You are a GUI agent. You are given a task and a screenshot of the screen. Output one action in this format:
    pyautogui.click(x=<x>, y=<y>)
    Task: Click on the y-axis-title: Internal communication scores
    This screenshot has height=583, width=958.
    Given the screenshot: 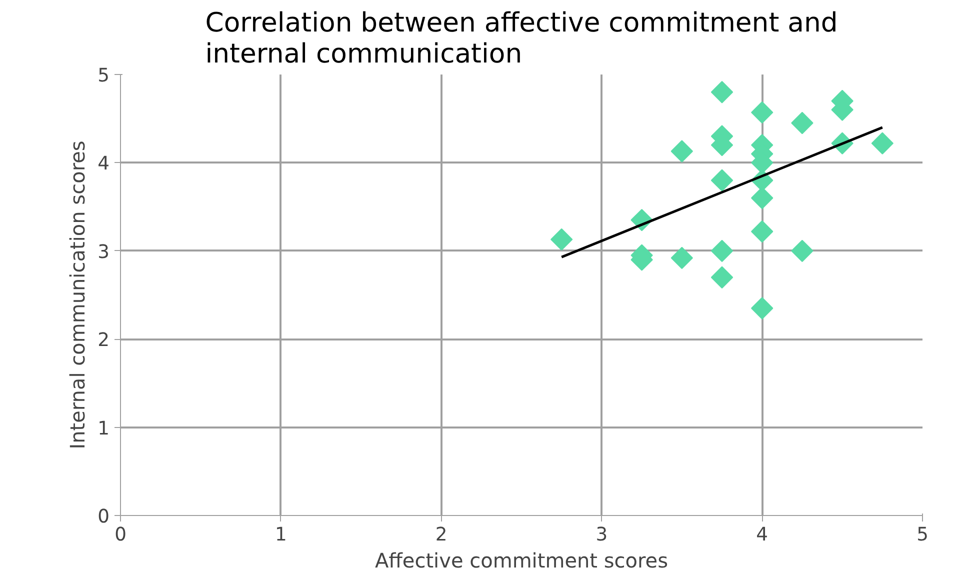 What is the action you would take?
    pyautogui.click(x=78, y=295)
    